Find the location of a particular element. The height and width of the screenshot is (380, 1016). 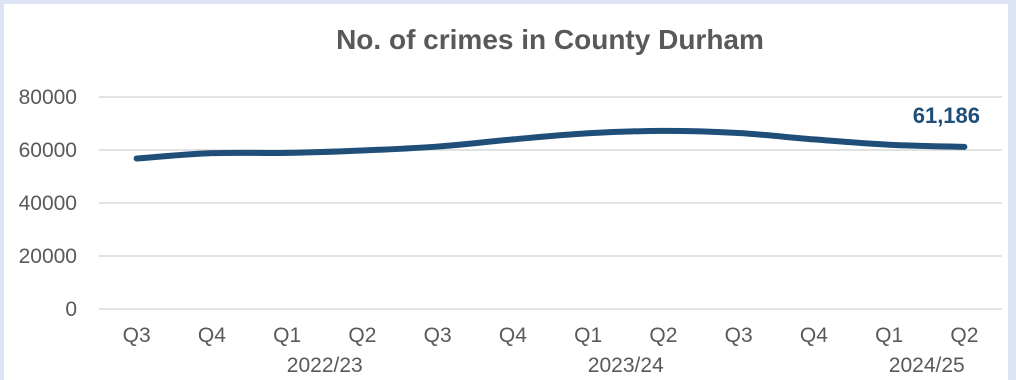

data-labels: 61,186 is located at coordinates (946, 115).